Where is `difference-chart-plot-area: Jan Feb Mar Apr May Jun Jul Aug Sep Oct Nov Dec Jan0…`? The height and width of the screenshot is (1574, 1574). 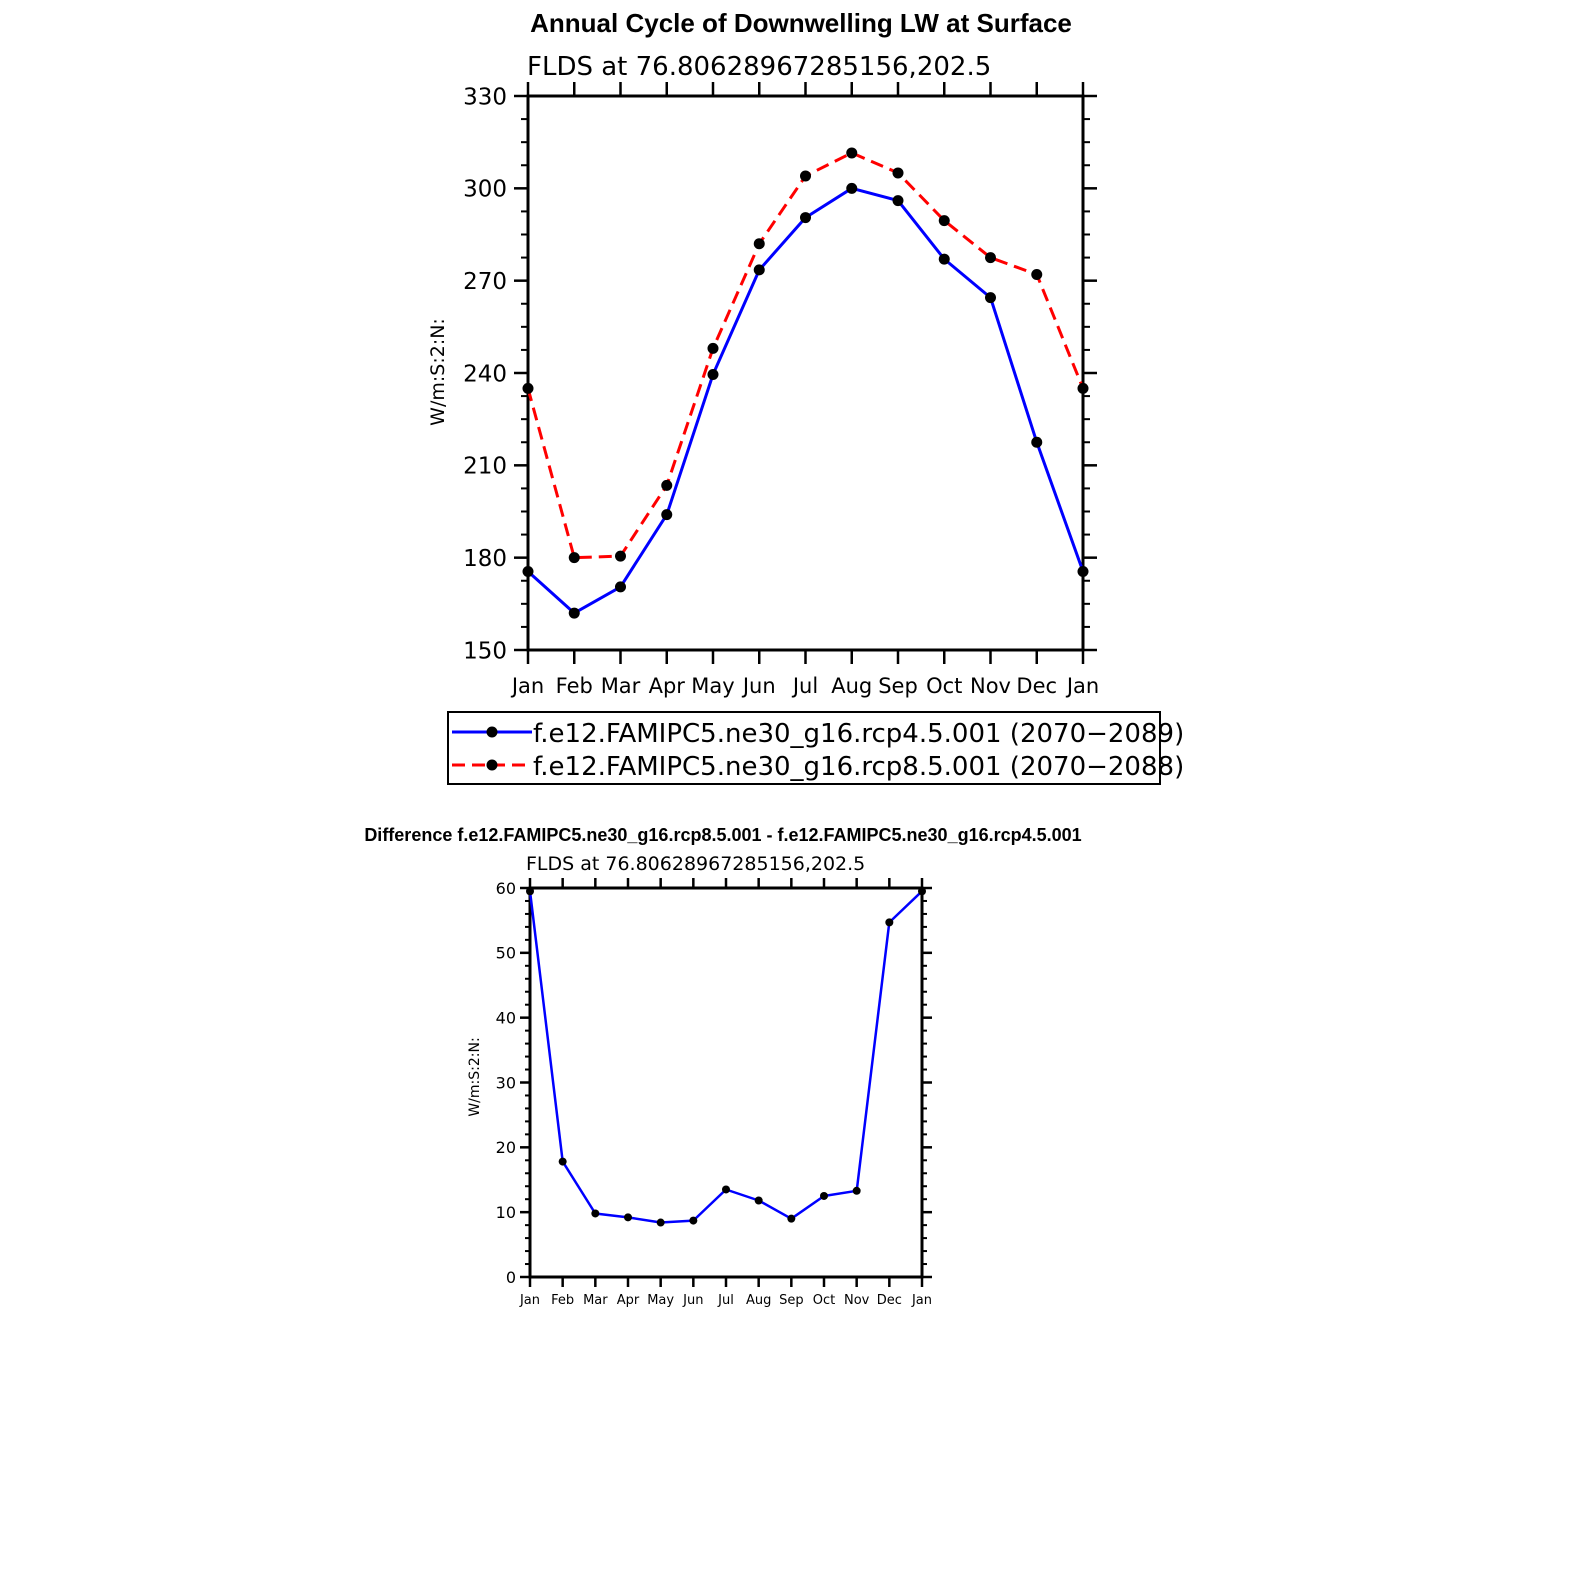
difference-chart-plot-area: Jan Feb Mar Apr May Jun Jul Aug Sep Oct Nov Dec Jan0… is located at coordinates (714, 1093).